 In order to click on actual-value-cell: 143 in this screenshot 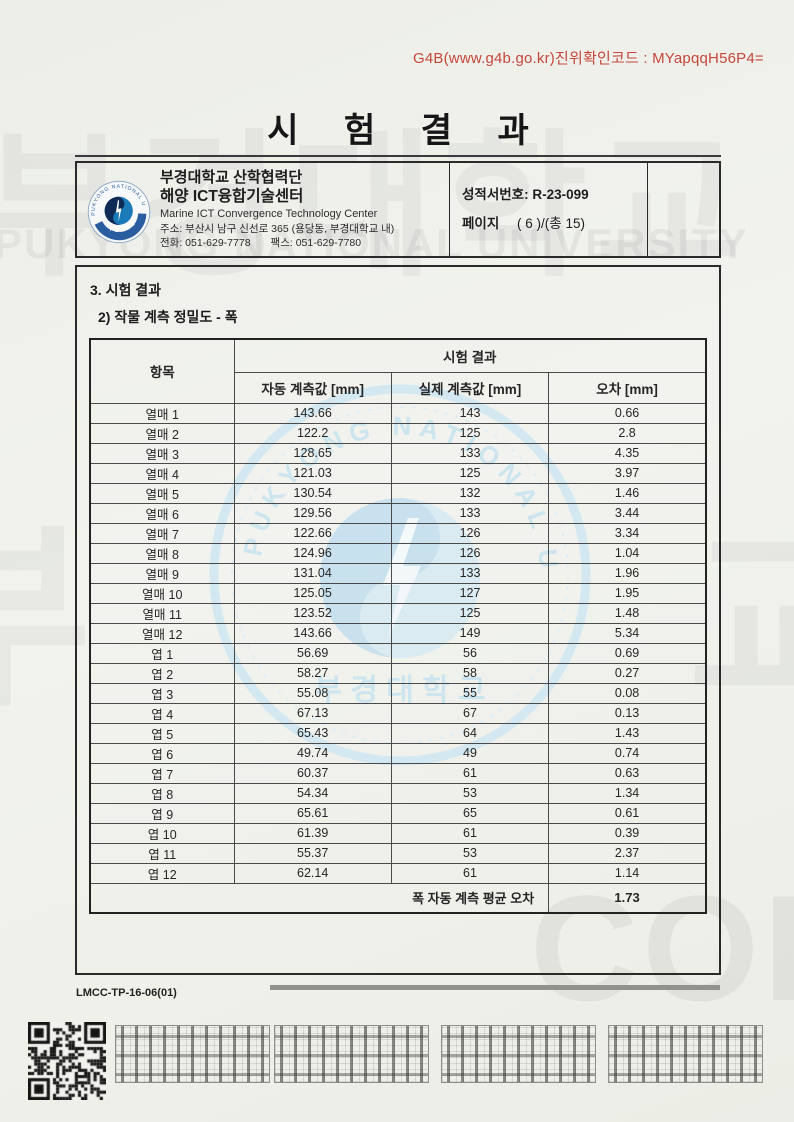, I will do `click(470, 413)`.